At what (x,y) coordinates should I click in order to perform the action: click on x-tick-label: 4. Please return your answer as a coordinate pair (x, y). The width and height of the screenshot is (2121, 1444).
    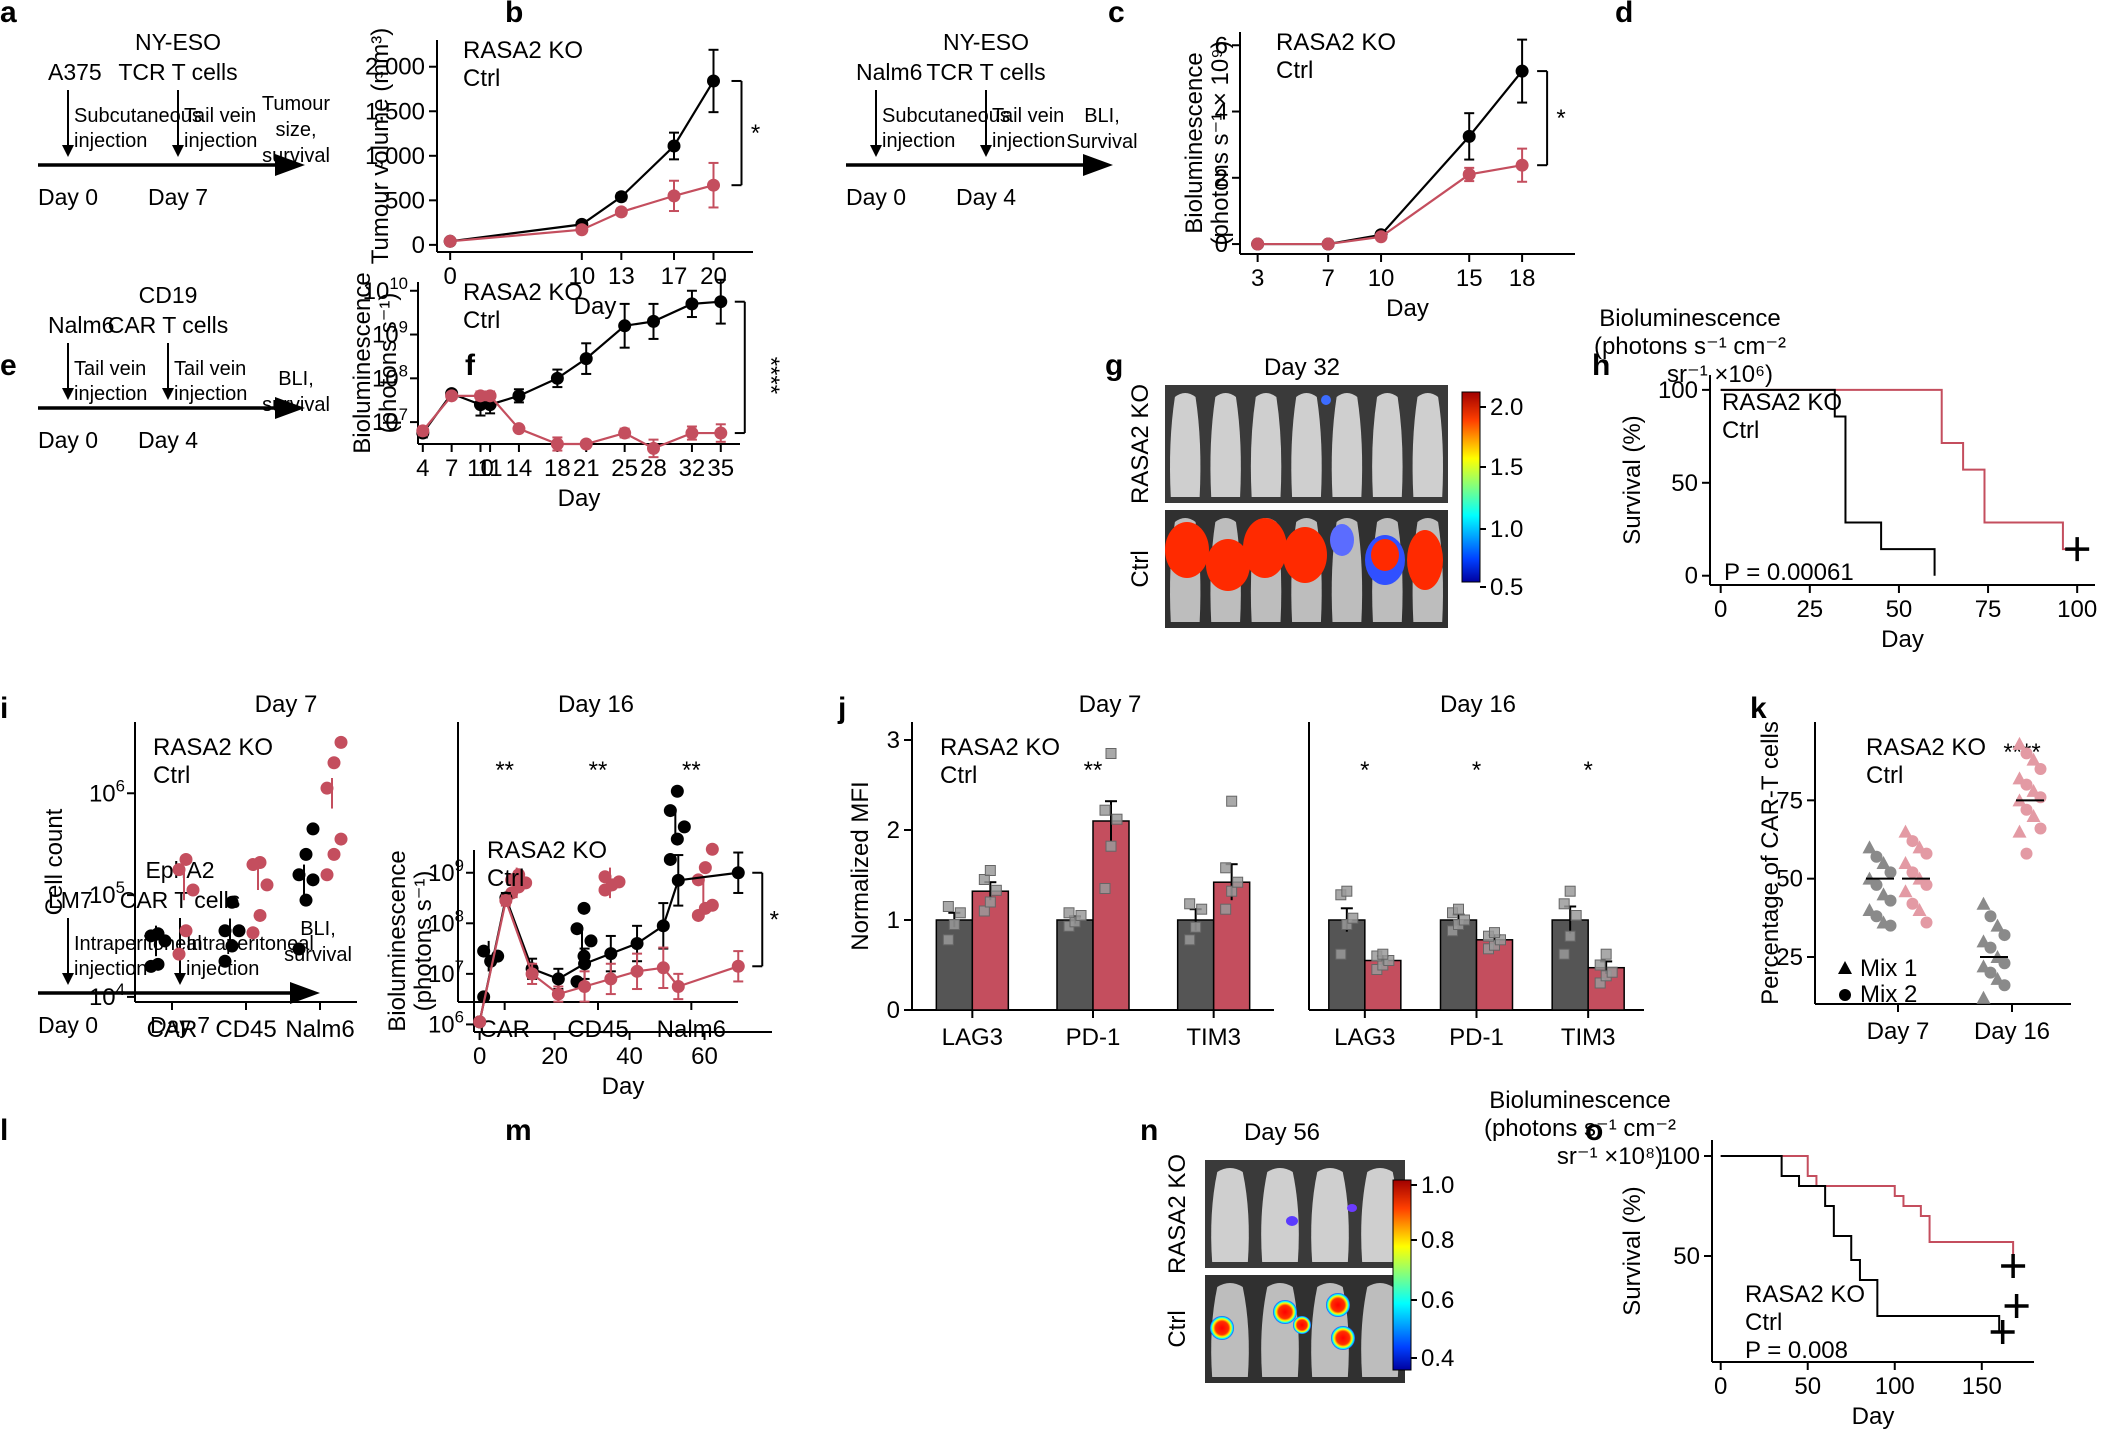
    Looking at the image, I should click on (422, 468).